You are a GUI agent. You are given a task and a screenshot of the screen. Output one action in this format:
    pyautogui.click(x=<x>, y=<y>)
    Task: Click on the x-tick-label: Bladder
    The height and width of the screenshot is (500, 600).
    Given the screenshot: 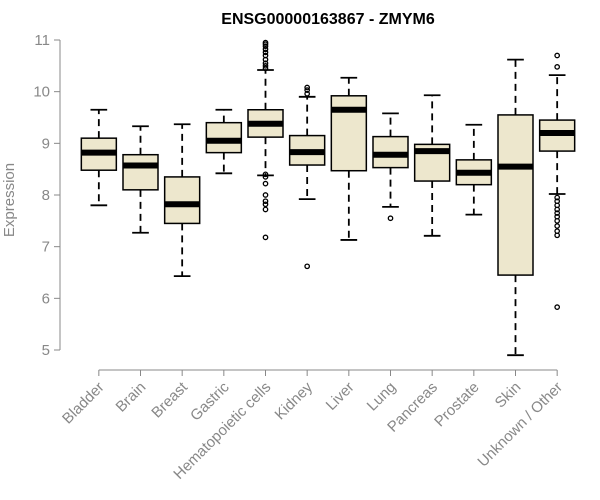 What is the action you would take?
    pyautogui.click(x=83, y=403)
    